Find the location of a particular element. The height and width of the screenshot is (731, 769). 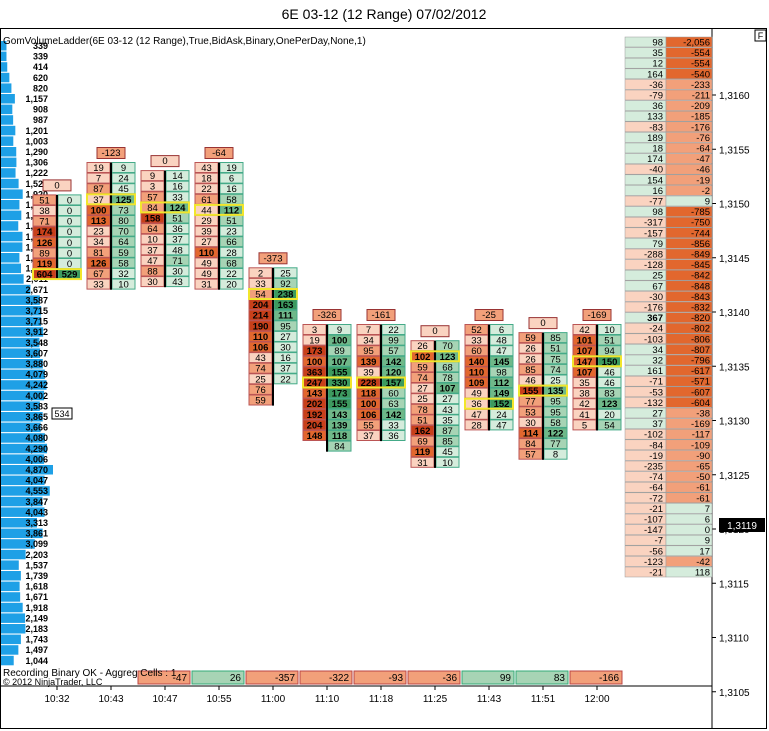

ask-value: 8 is located at coordinates (555, 455).